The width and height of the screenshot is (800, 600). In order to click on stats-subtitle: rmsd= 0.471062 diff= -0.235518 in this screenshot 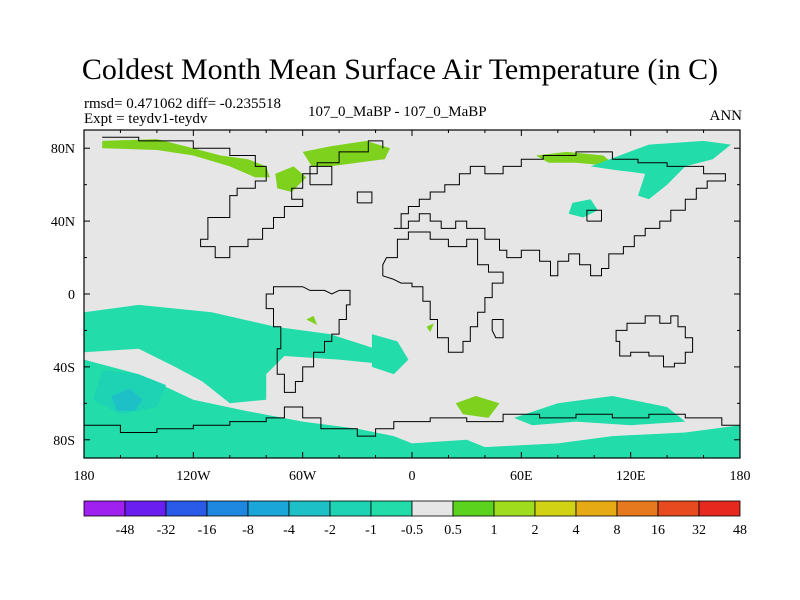, I will do `click(183, 104)`.